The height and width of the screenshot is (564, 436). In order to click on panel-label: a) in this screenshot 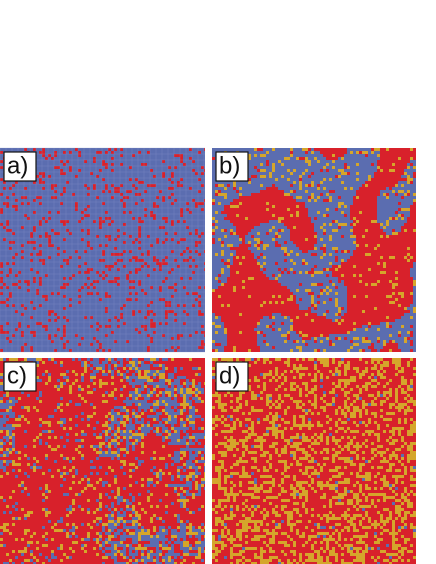, I will do `click(17, 165)`.